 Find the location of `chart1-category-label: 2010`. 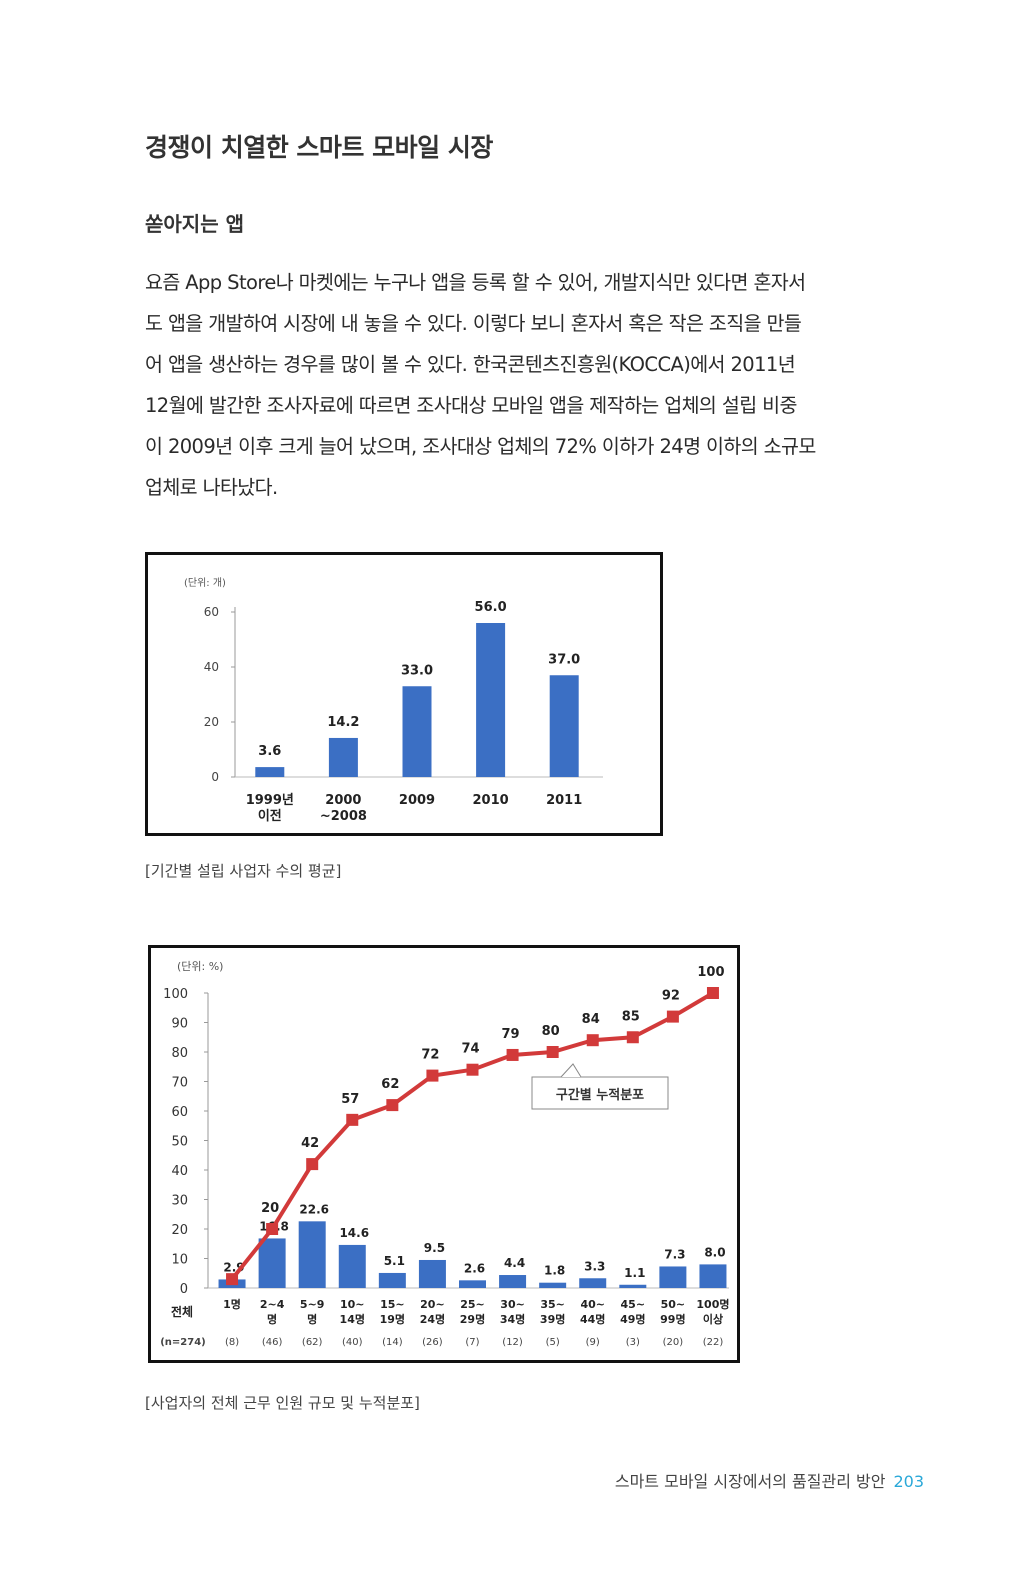

chart1-category-label: 2010 is located at coordinates (491, 800).